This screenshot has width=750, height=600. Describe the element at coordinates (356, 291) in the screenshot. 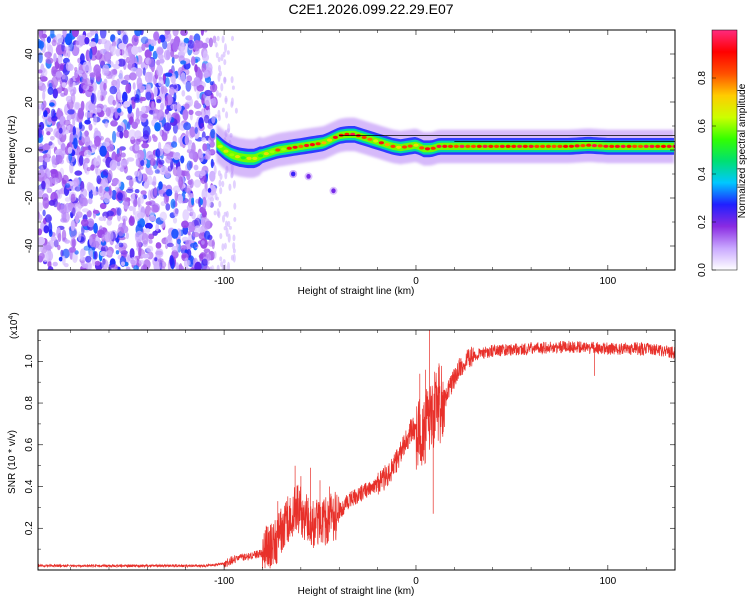

I see `spectrogram-x-label: Height of straight line (km)` at that location.